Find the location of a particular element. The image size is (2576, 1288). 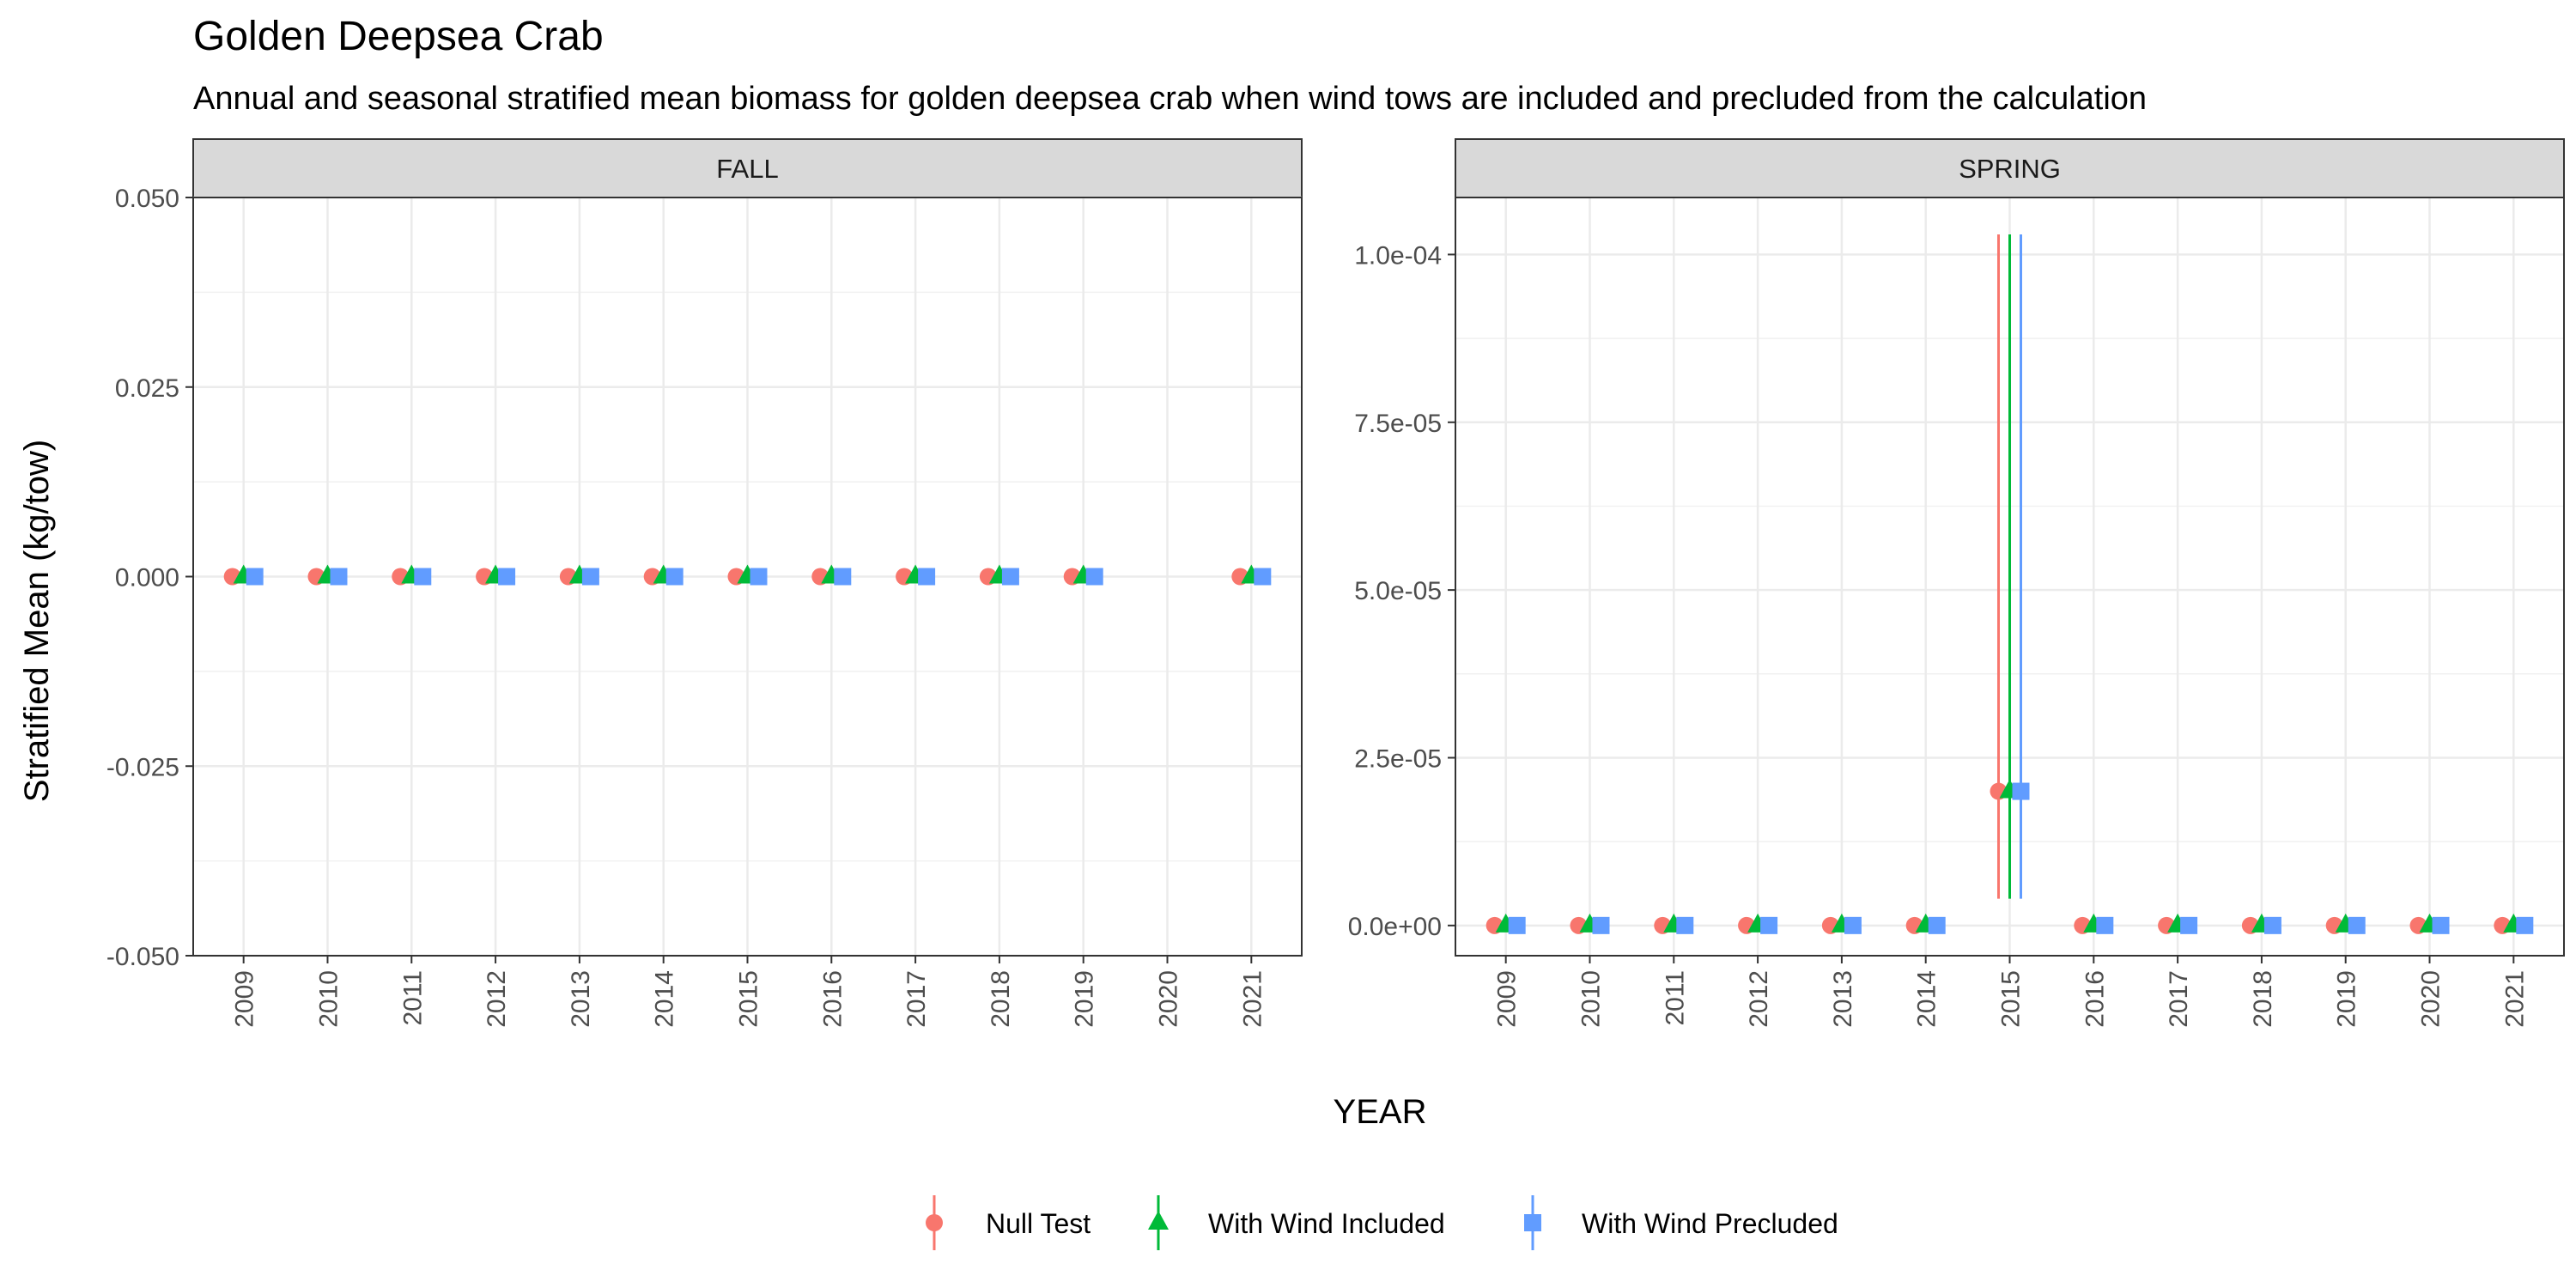

facet-label-spring: SPRING is located at coordinates (2010, 169).